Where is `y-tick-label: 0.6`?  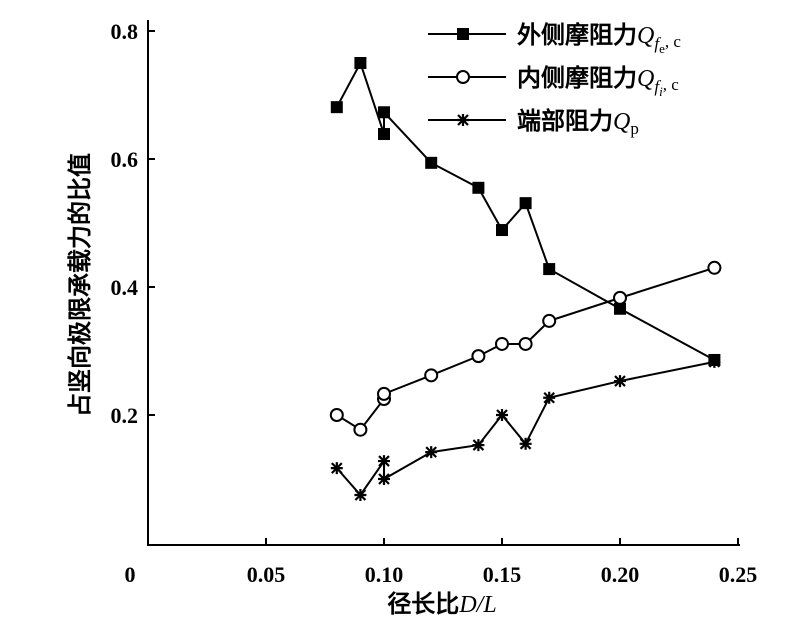
y-tick-label: 0.6 is located at coordinates (125, 159).